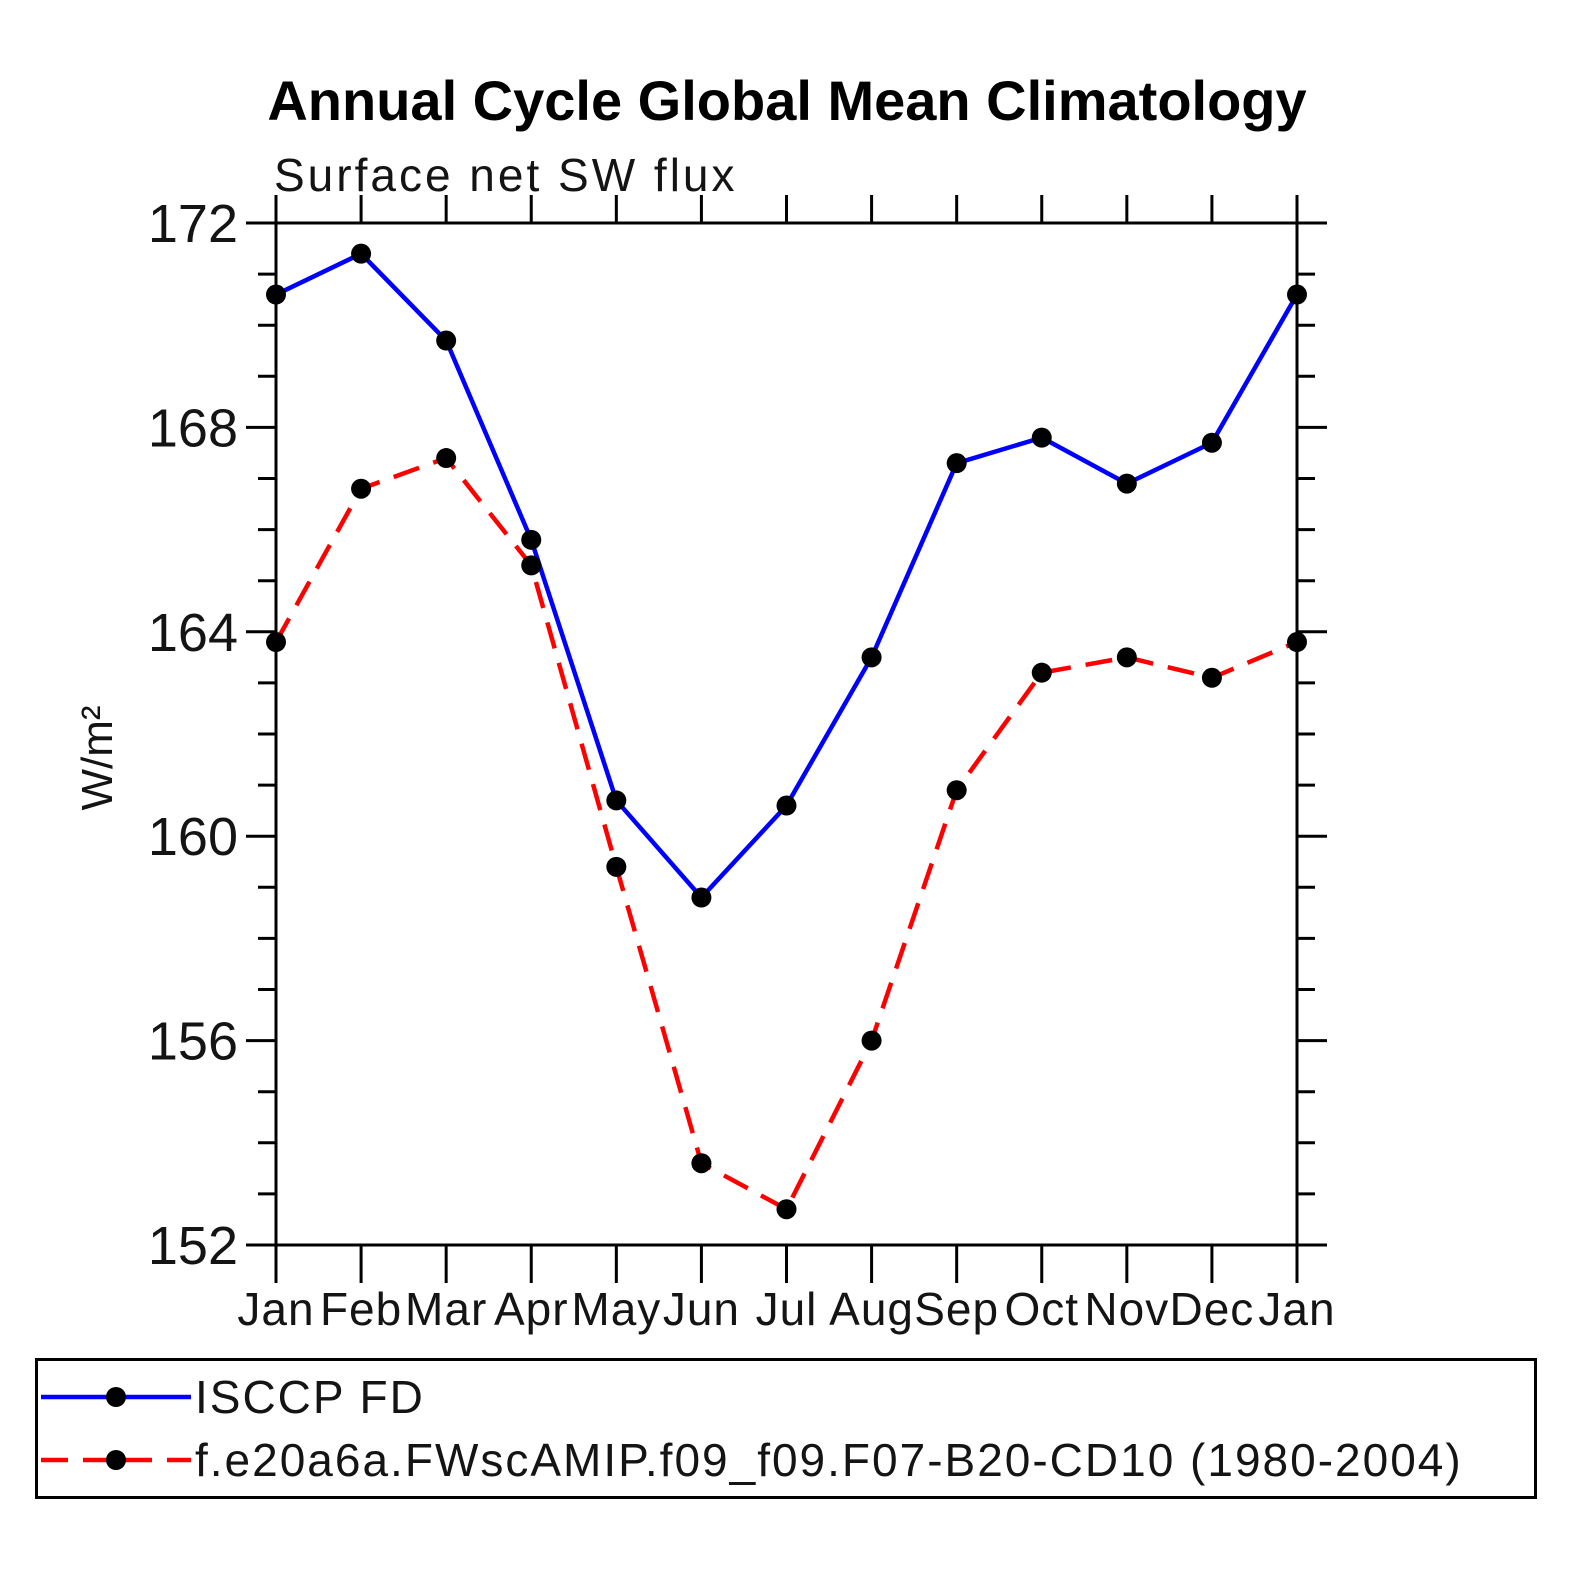  Describe the element at coordinates (193, 1042) in the screenshot. I see `y-tick-label: 156` at that location.